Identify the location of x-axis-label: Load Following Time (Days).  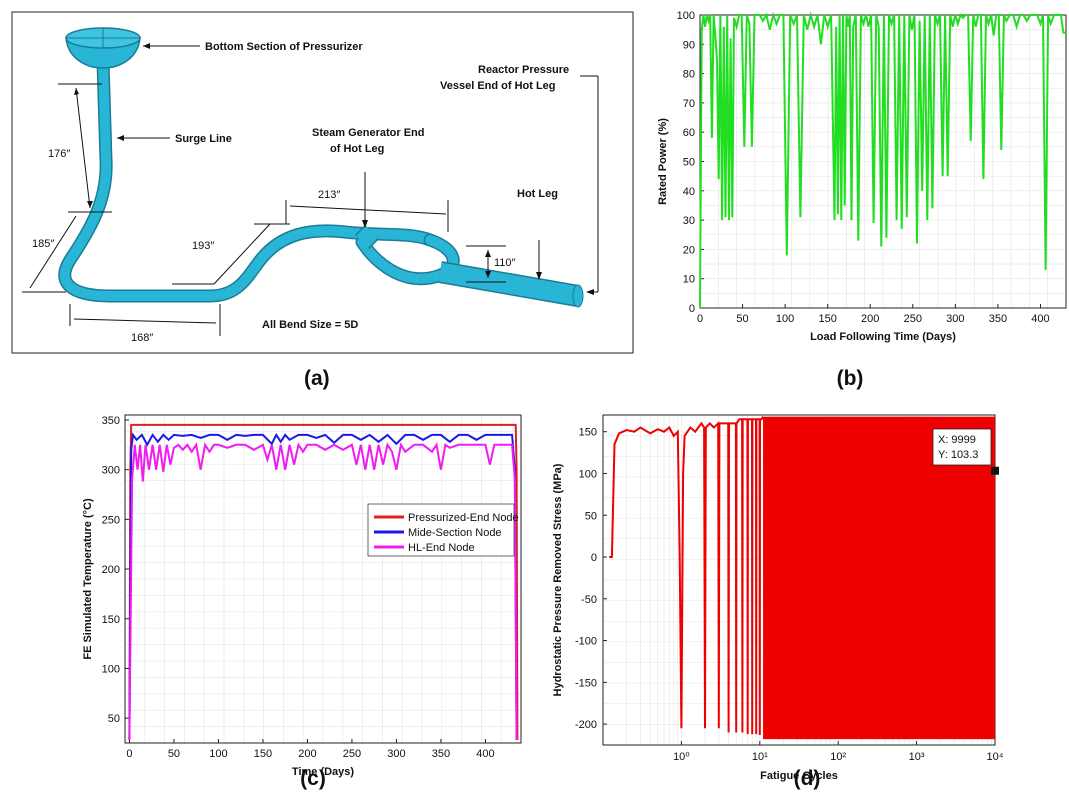
(883, 337).